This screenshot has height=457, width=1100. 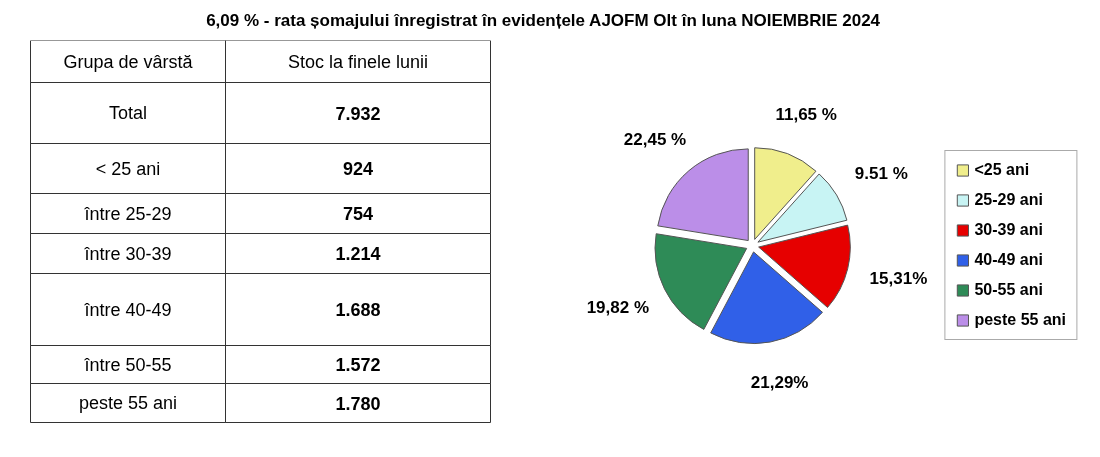 I want to click on category-label: peste 55 ani, so click(x=128, y=403).